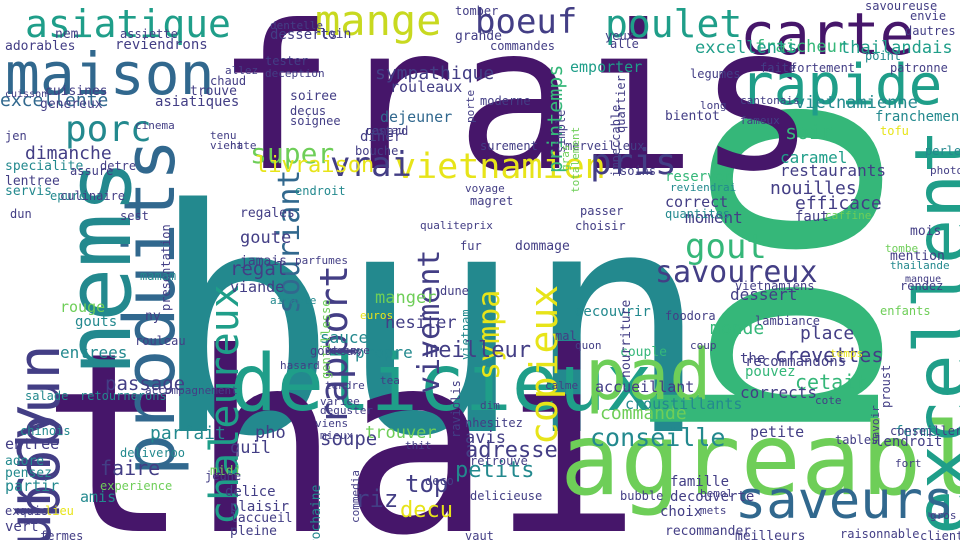 This screenshot has width=960, height=540. I want to click on cloud-word: decus, so click(308, 111).